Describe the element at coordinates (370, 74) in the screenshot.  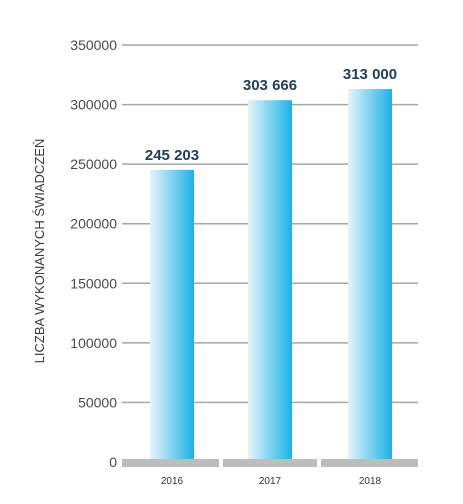
I see `value-label-2018: 313 000` at that location.